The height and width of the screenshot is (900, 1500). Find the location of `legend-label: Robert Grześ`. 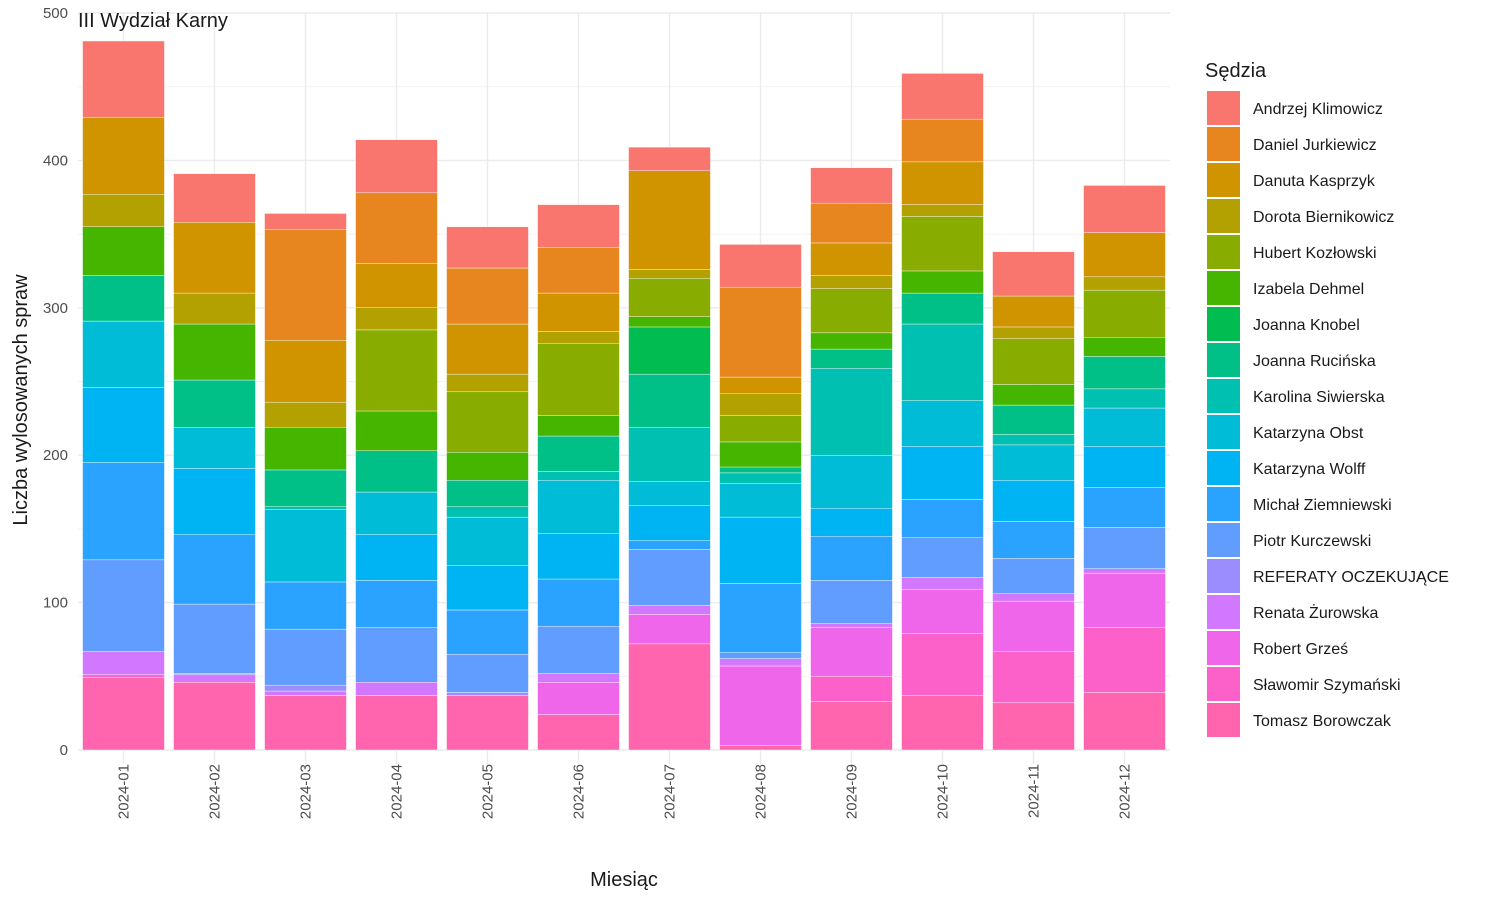

legend-label: Robert Grześ is located at coordinates (1300, 649).